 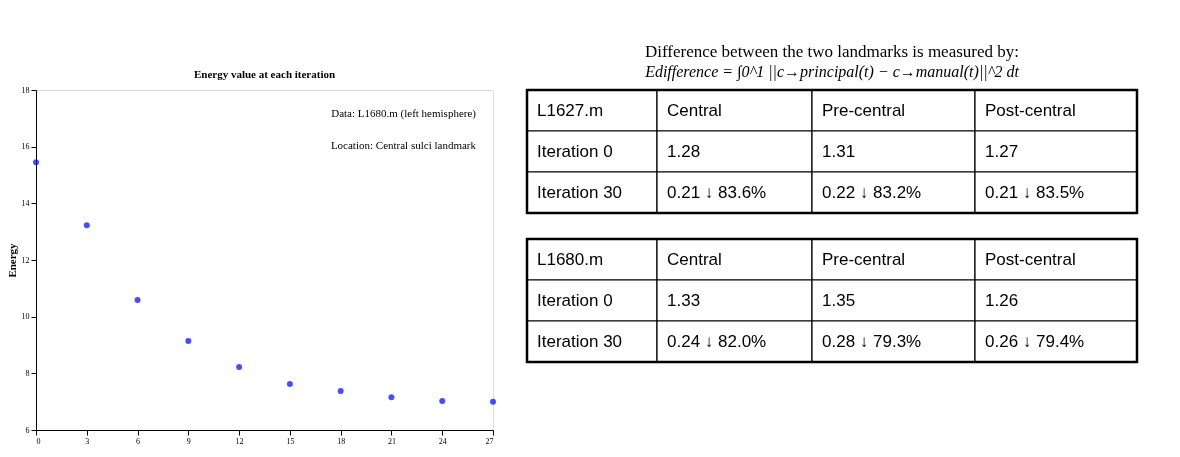 I want to click on y-tick-label: 18, so click(x=25, y=90).